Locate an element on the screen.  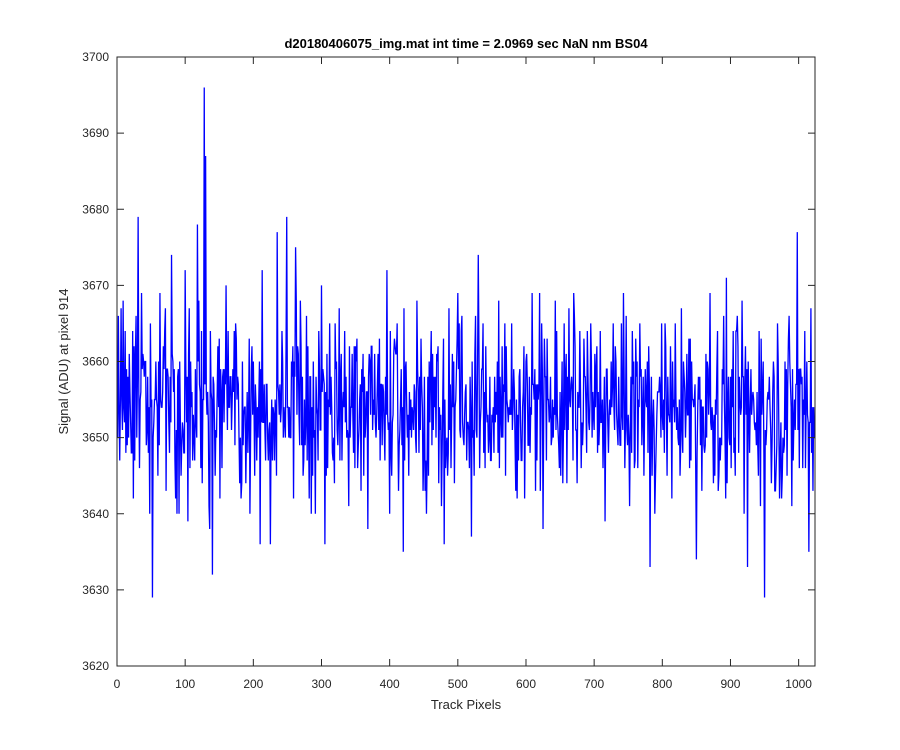
y-tick-label: 3660 is located at coordinates (95, 362).